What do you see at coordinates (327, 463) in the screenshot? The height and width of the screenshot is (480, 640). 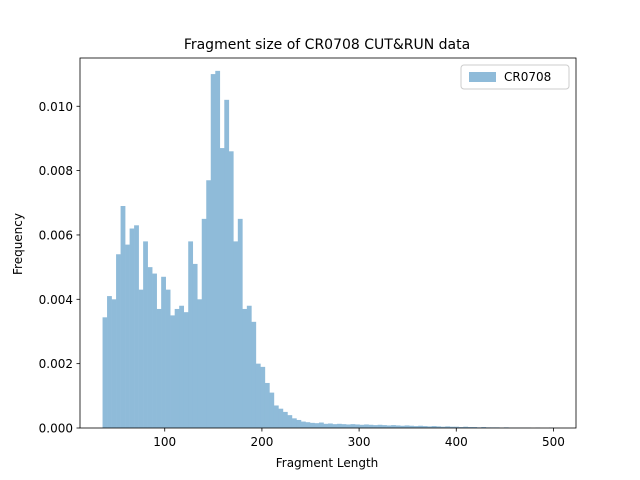 I see `x-axis-label: Fragment Length` at bounding box center [327, 463].